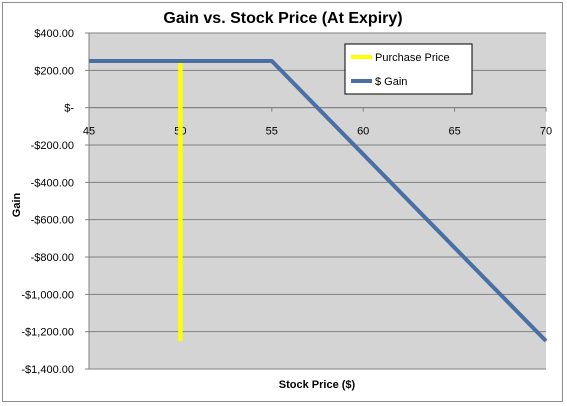  I want to click on y-tick-label-8: -$1,200.00, so click(47, 333).